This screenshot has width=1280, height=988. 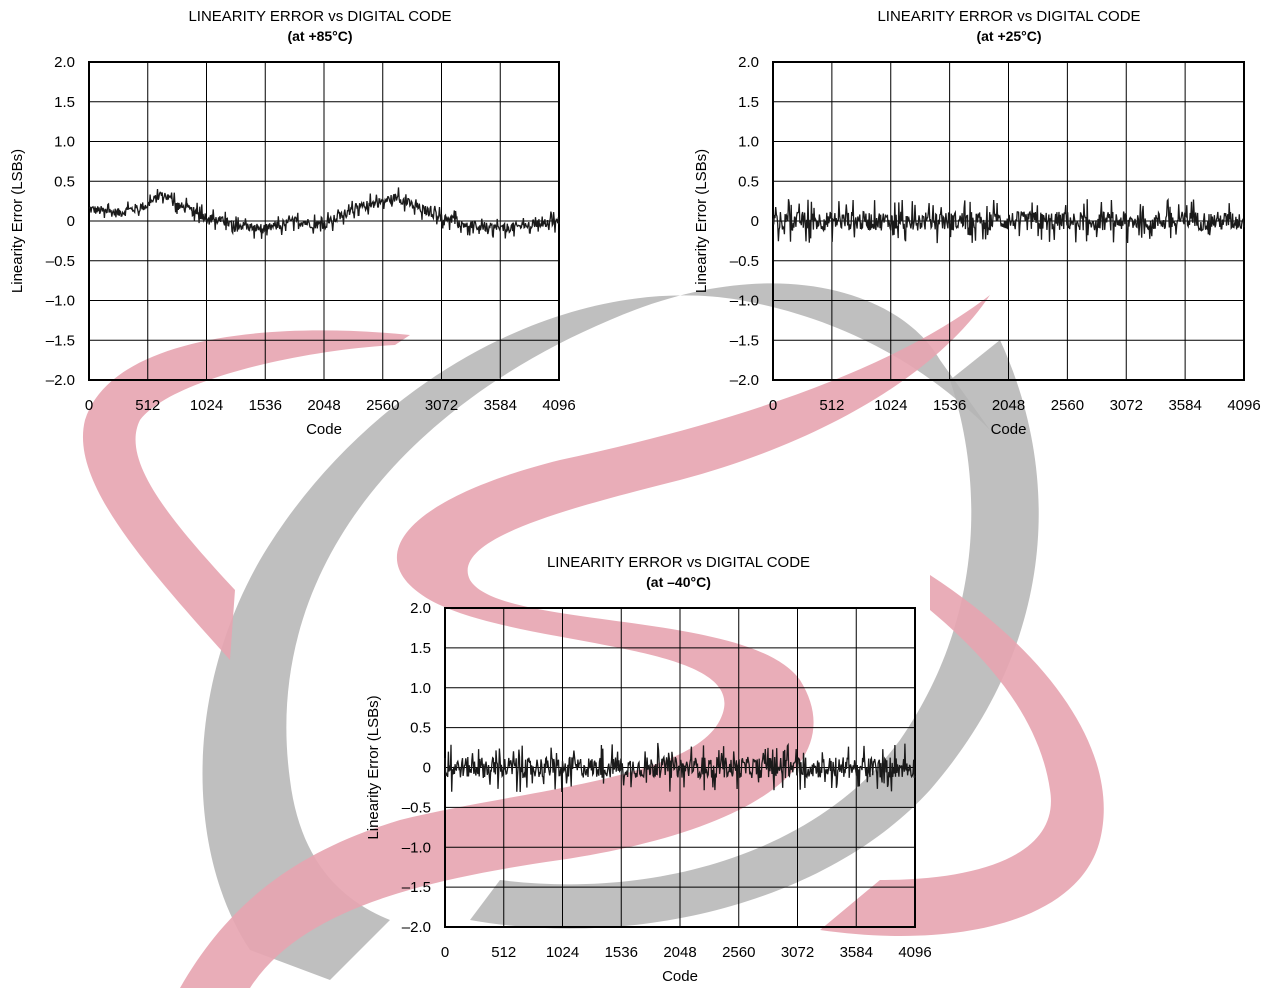 What do you see at coordinates (1009, 36) in the screenshot?
I see `chart-subtitle: (at +25°C)` at bounding box center [1009, 36].